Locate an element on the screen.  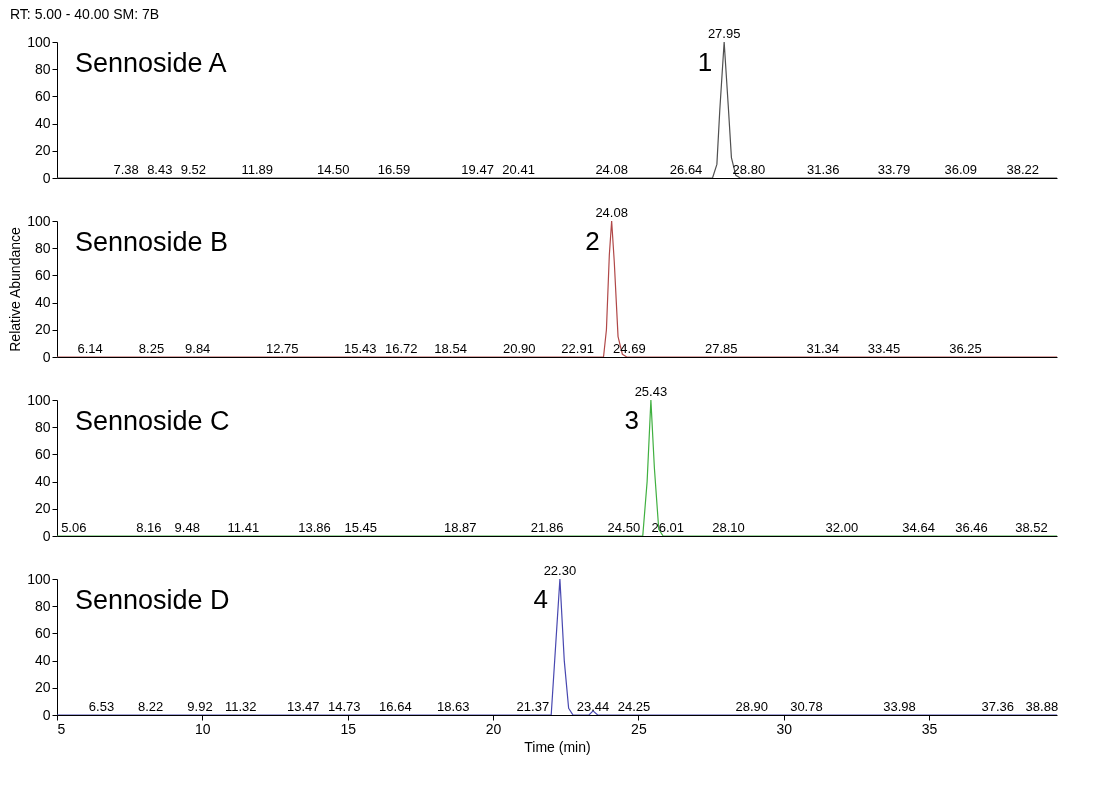
annotation: 8.22 is located at coordinates (150, 706).